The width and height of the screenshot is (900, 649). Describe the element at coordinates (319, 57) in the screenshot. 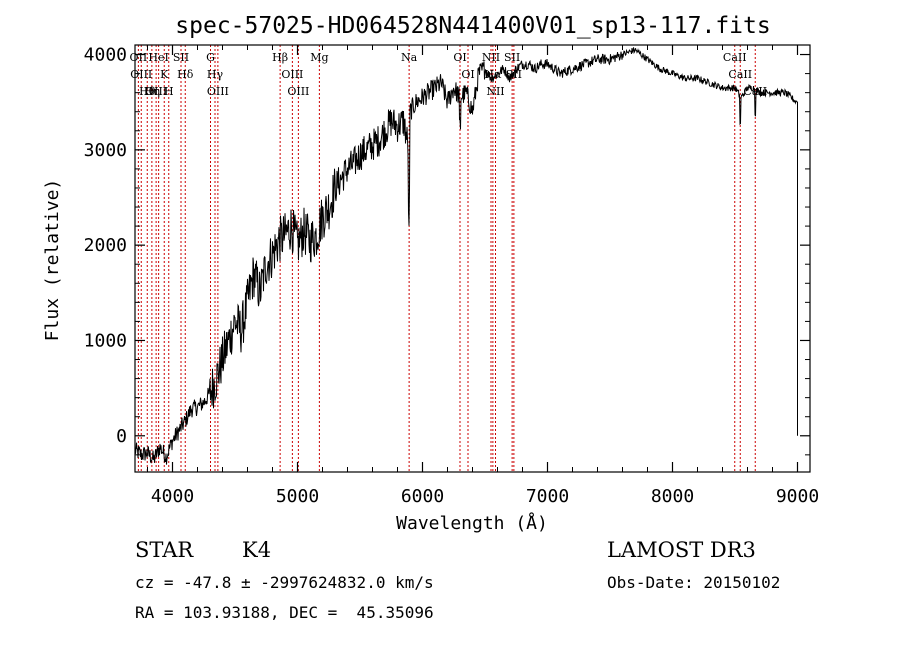

I see `line-marker-label: Mg` at that location.